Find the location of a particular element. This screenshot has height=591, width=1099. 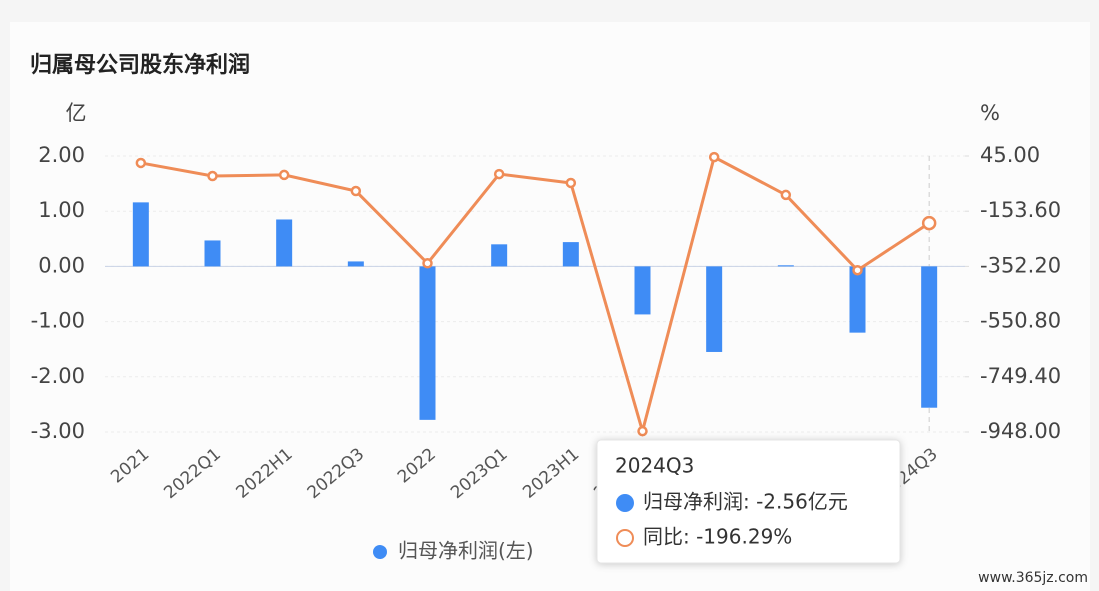

legend-marker is located at coordinates (380, 552).